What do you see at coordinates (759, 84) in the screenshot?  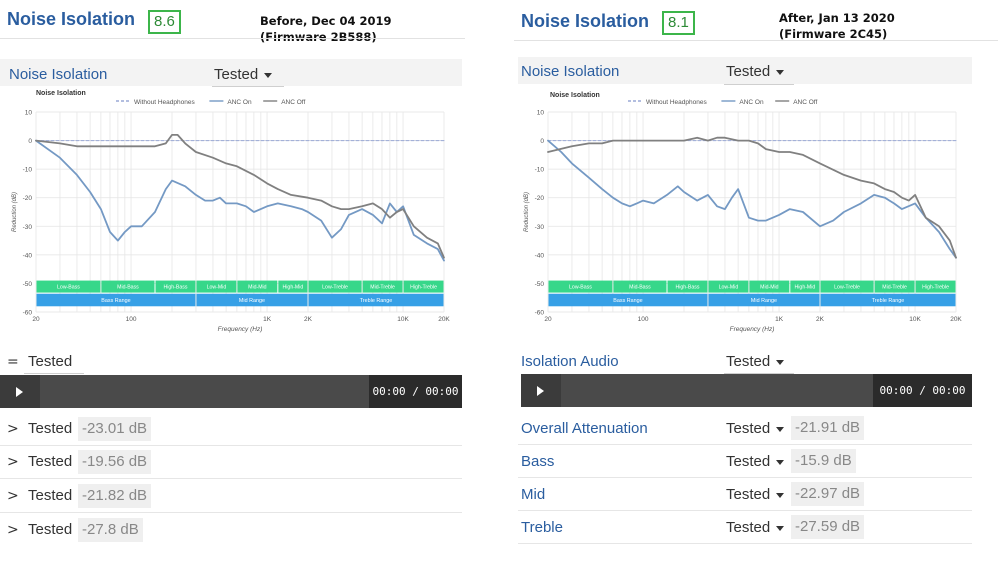 I see `dropdown-underline` at bounding box center [759, 84].